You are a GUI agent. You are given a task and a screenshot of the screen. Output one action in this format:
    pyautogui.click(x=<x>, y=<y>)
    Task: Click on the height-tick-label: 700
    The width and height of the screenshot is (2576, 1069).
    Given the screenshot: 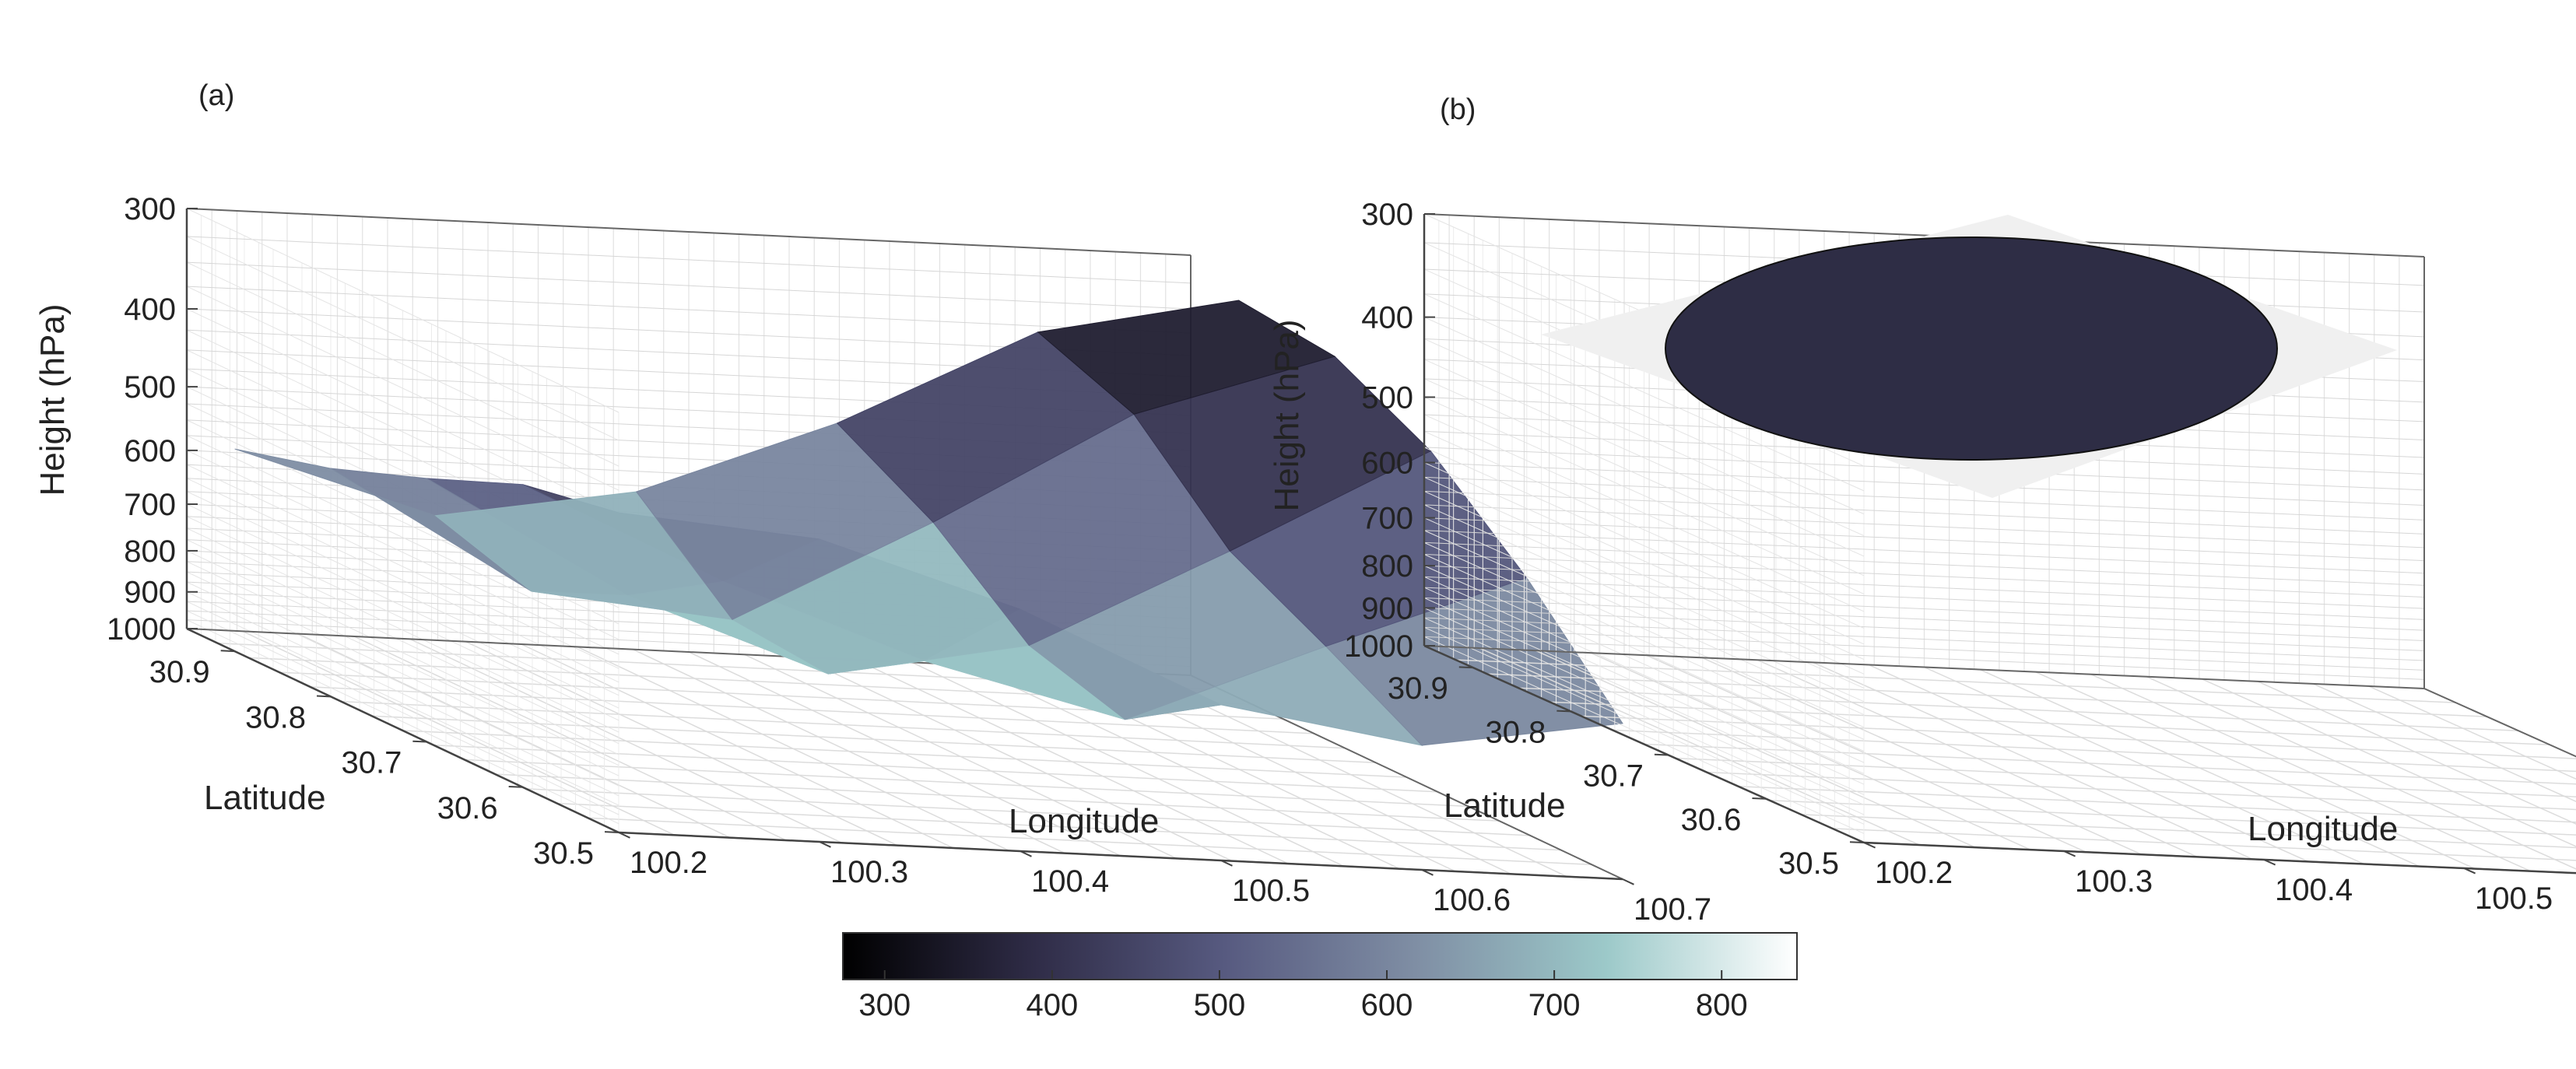 What is the action you would take?
    pyautogui.click(x=1387, y=519)
    